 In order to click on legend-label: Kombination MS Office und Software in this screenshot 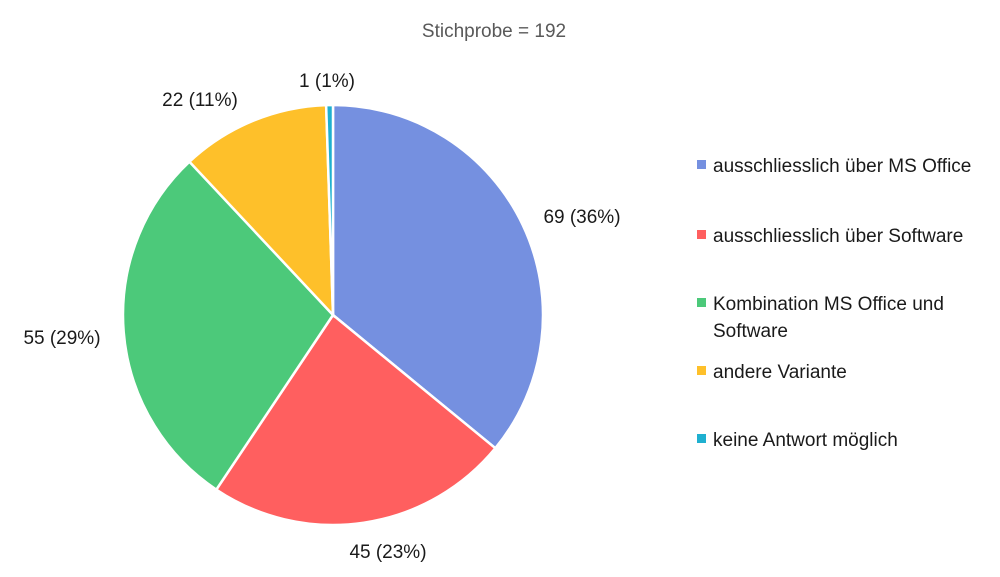, I will do `click(828, 318)`.